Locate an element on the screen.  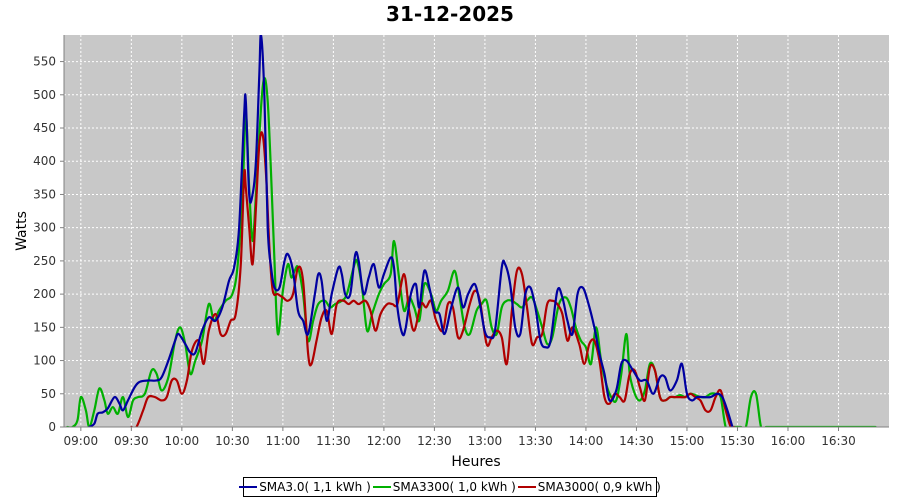
y-tick-label: 350 is located at coordinates (44, 194).